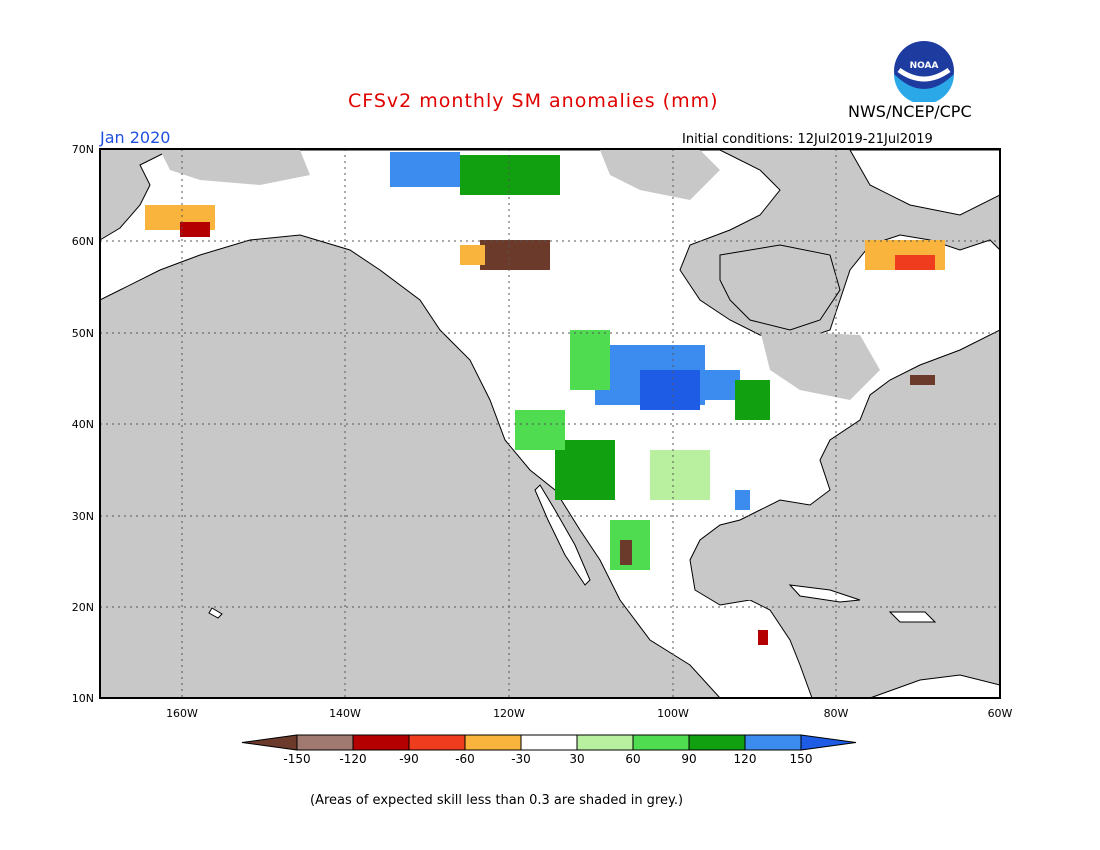  I want to click on land-baja, so click(562, 535).